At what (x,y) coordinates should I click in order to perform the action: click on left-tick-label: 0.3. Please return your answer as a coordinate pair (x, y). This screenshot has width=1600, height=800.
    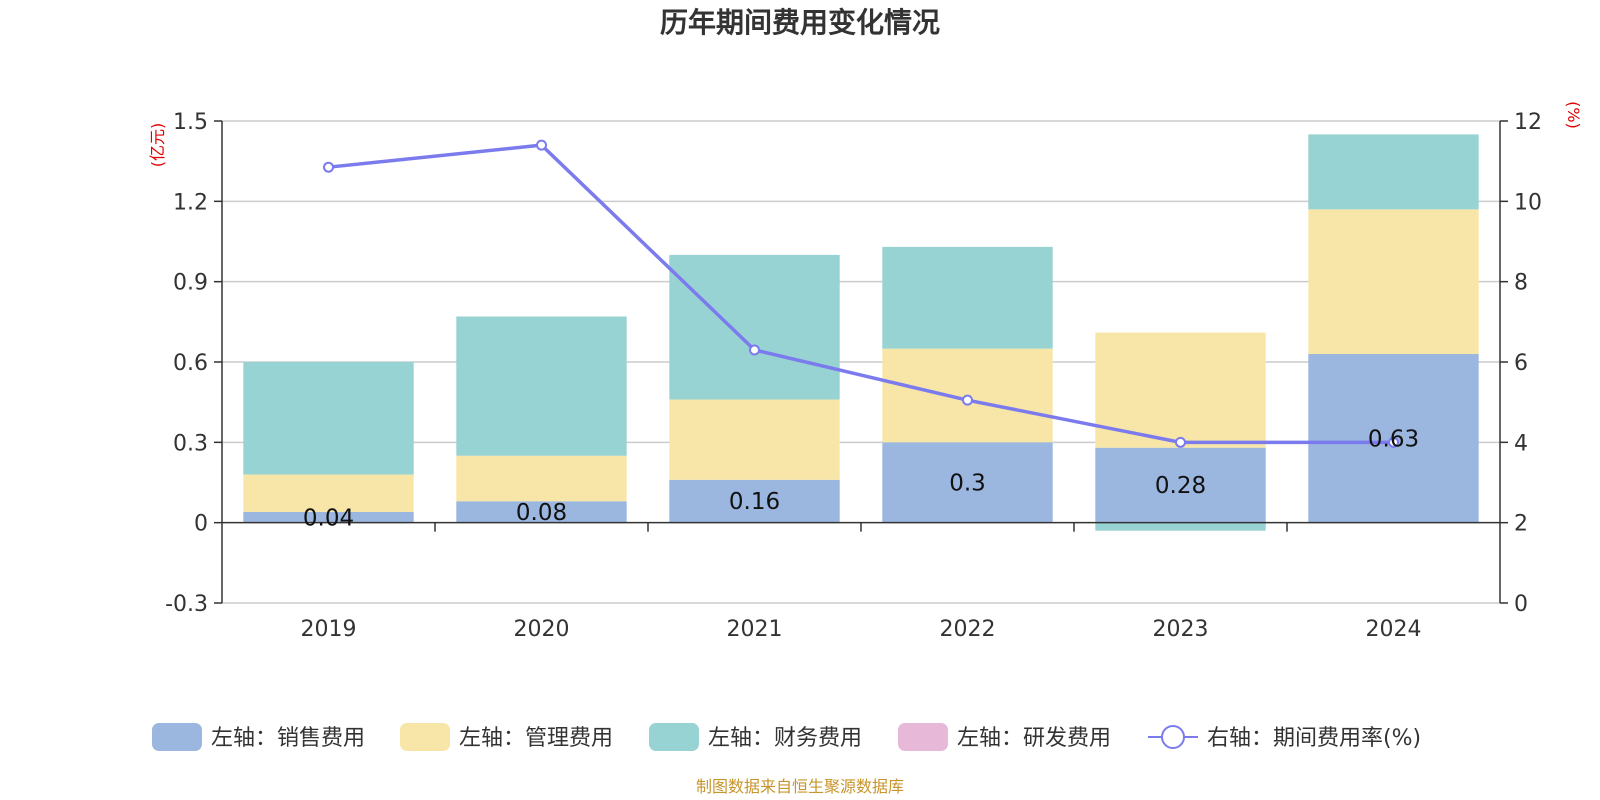
    Looking at the image, I should click on (190, 443).